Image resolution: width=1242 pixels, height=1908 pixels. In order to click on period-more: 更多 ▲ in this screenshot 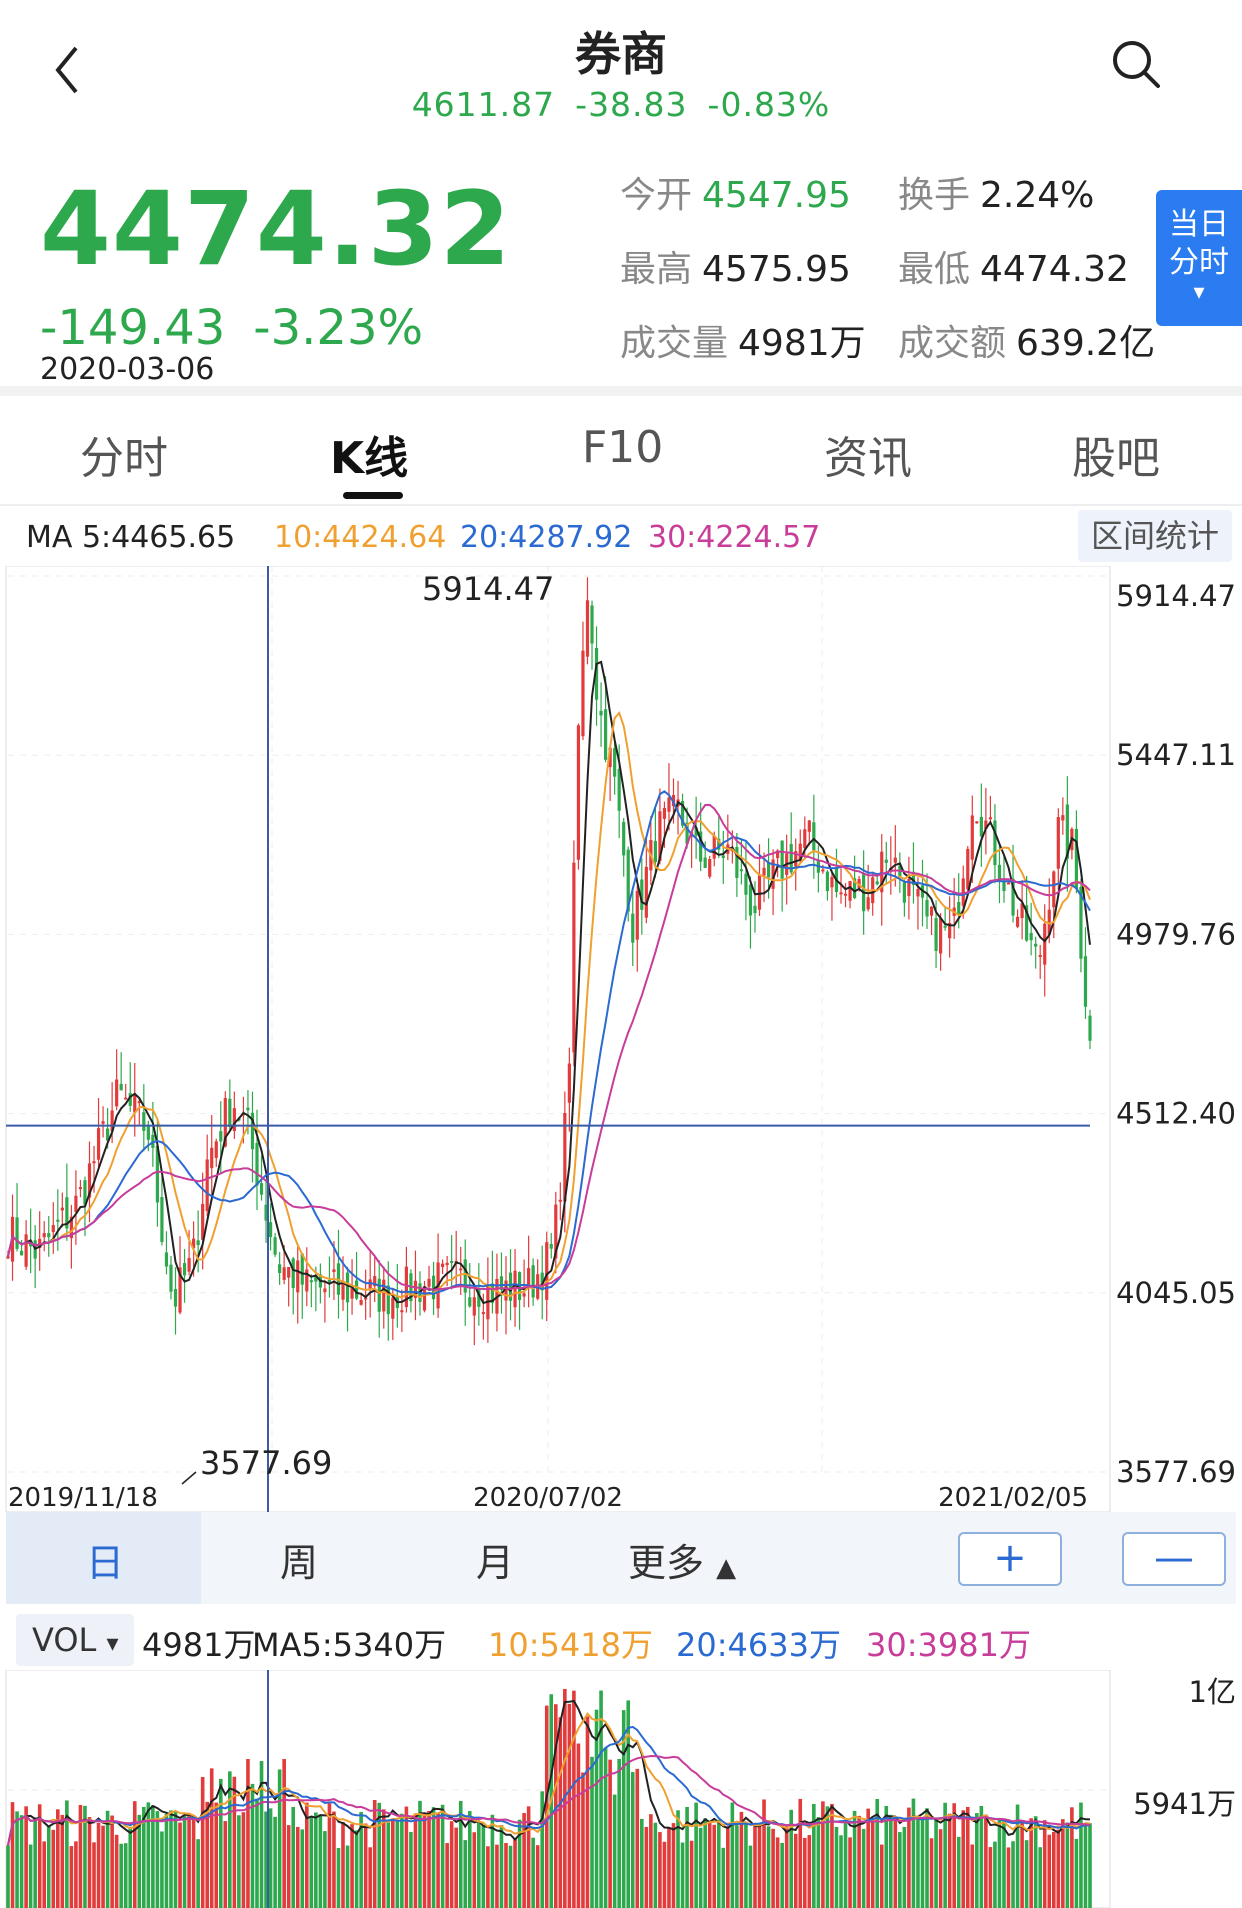, I will do `click(682, 1563)`.